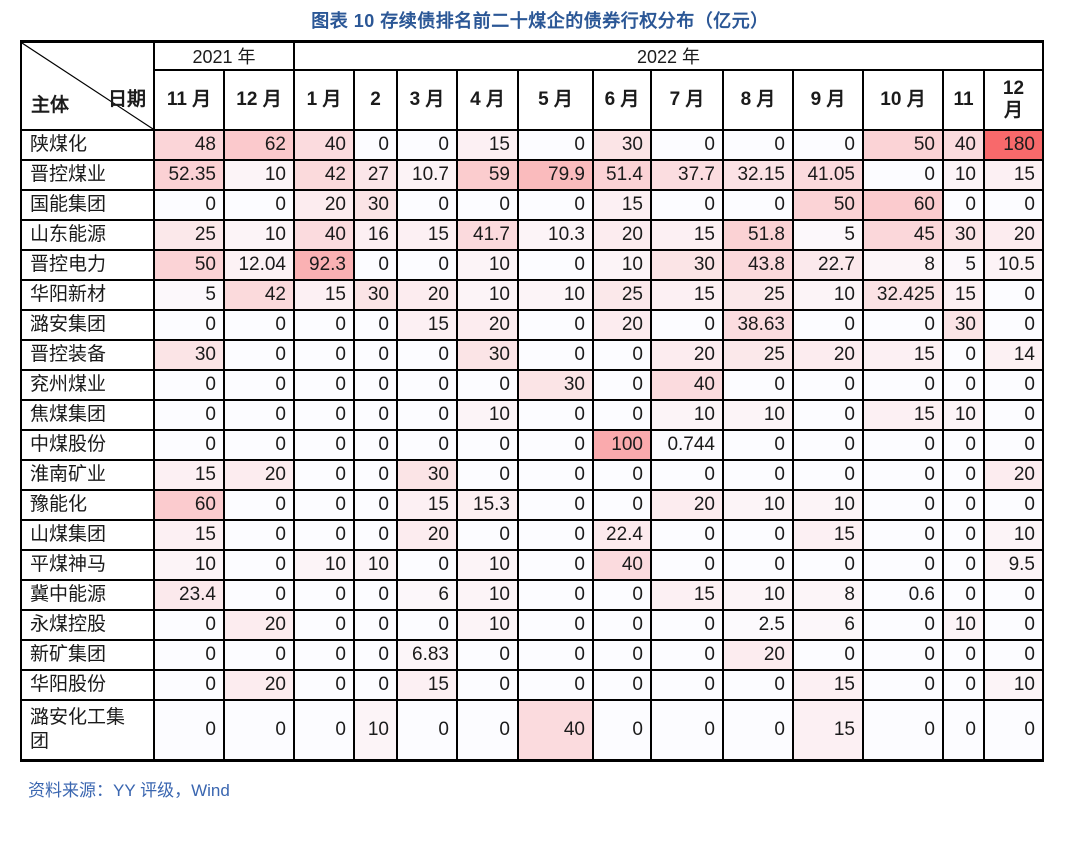 This screenshot has width=1080, height=841. Describe the element at coordinates (487, 505) in the screenshot. I see `value-cell: 15.3` at that location.